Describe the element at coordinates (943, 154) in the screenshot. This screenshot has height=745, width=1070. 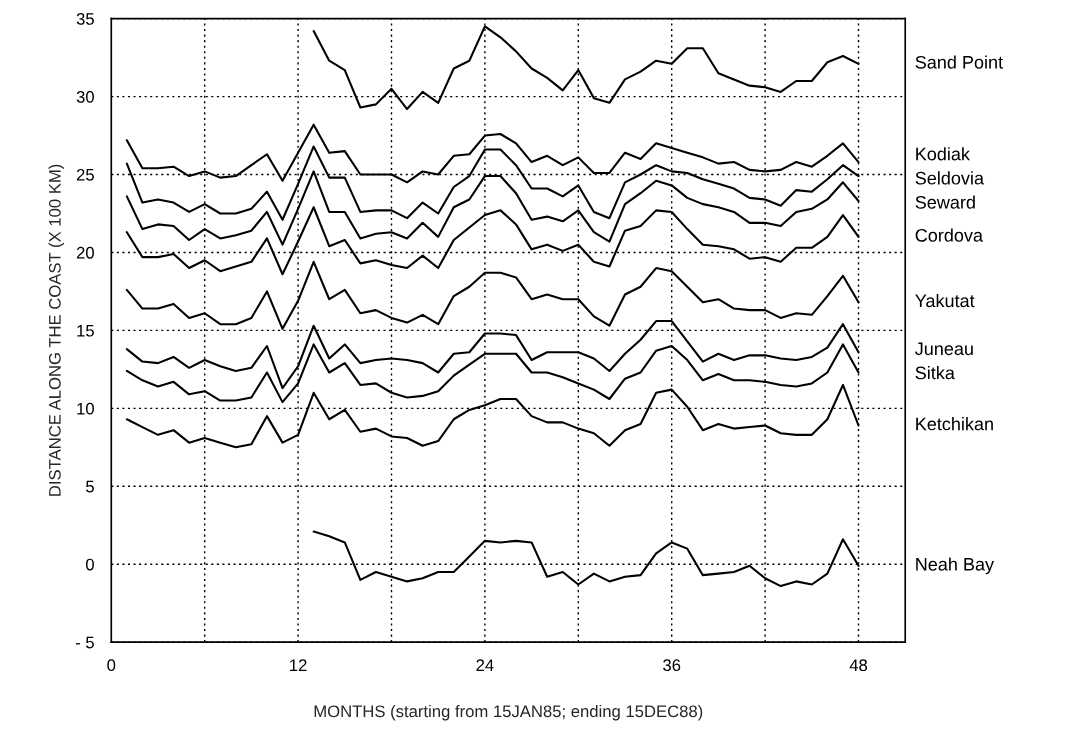
I see `text: Kodiak` at that location.